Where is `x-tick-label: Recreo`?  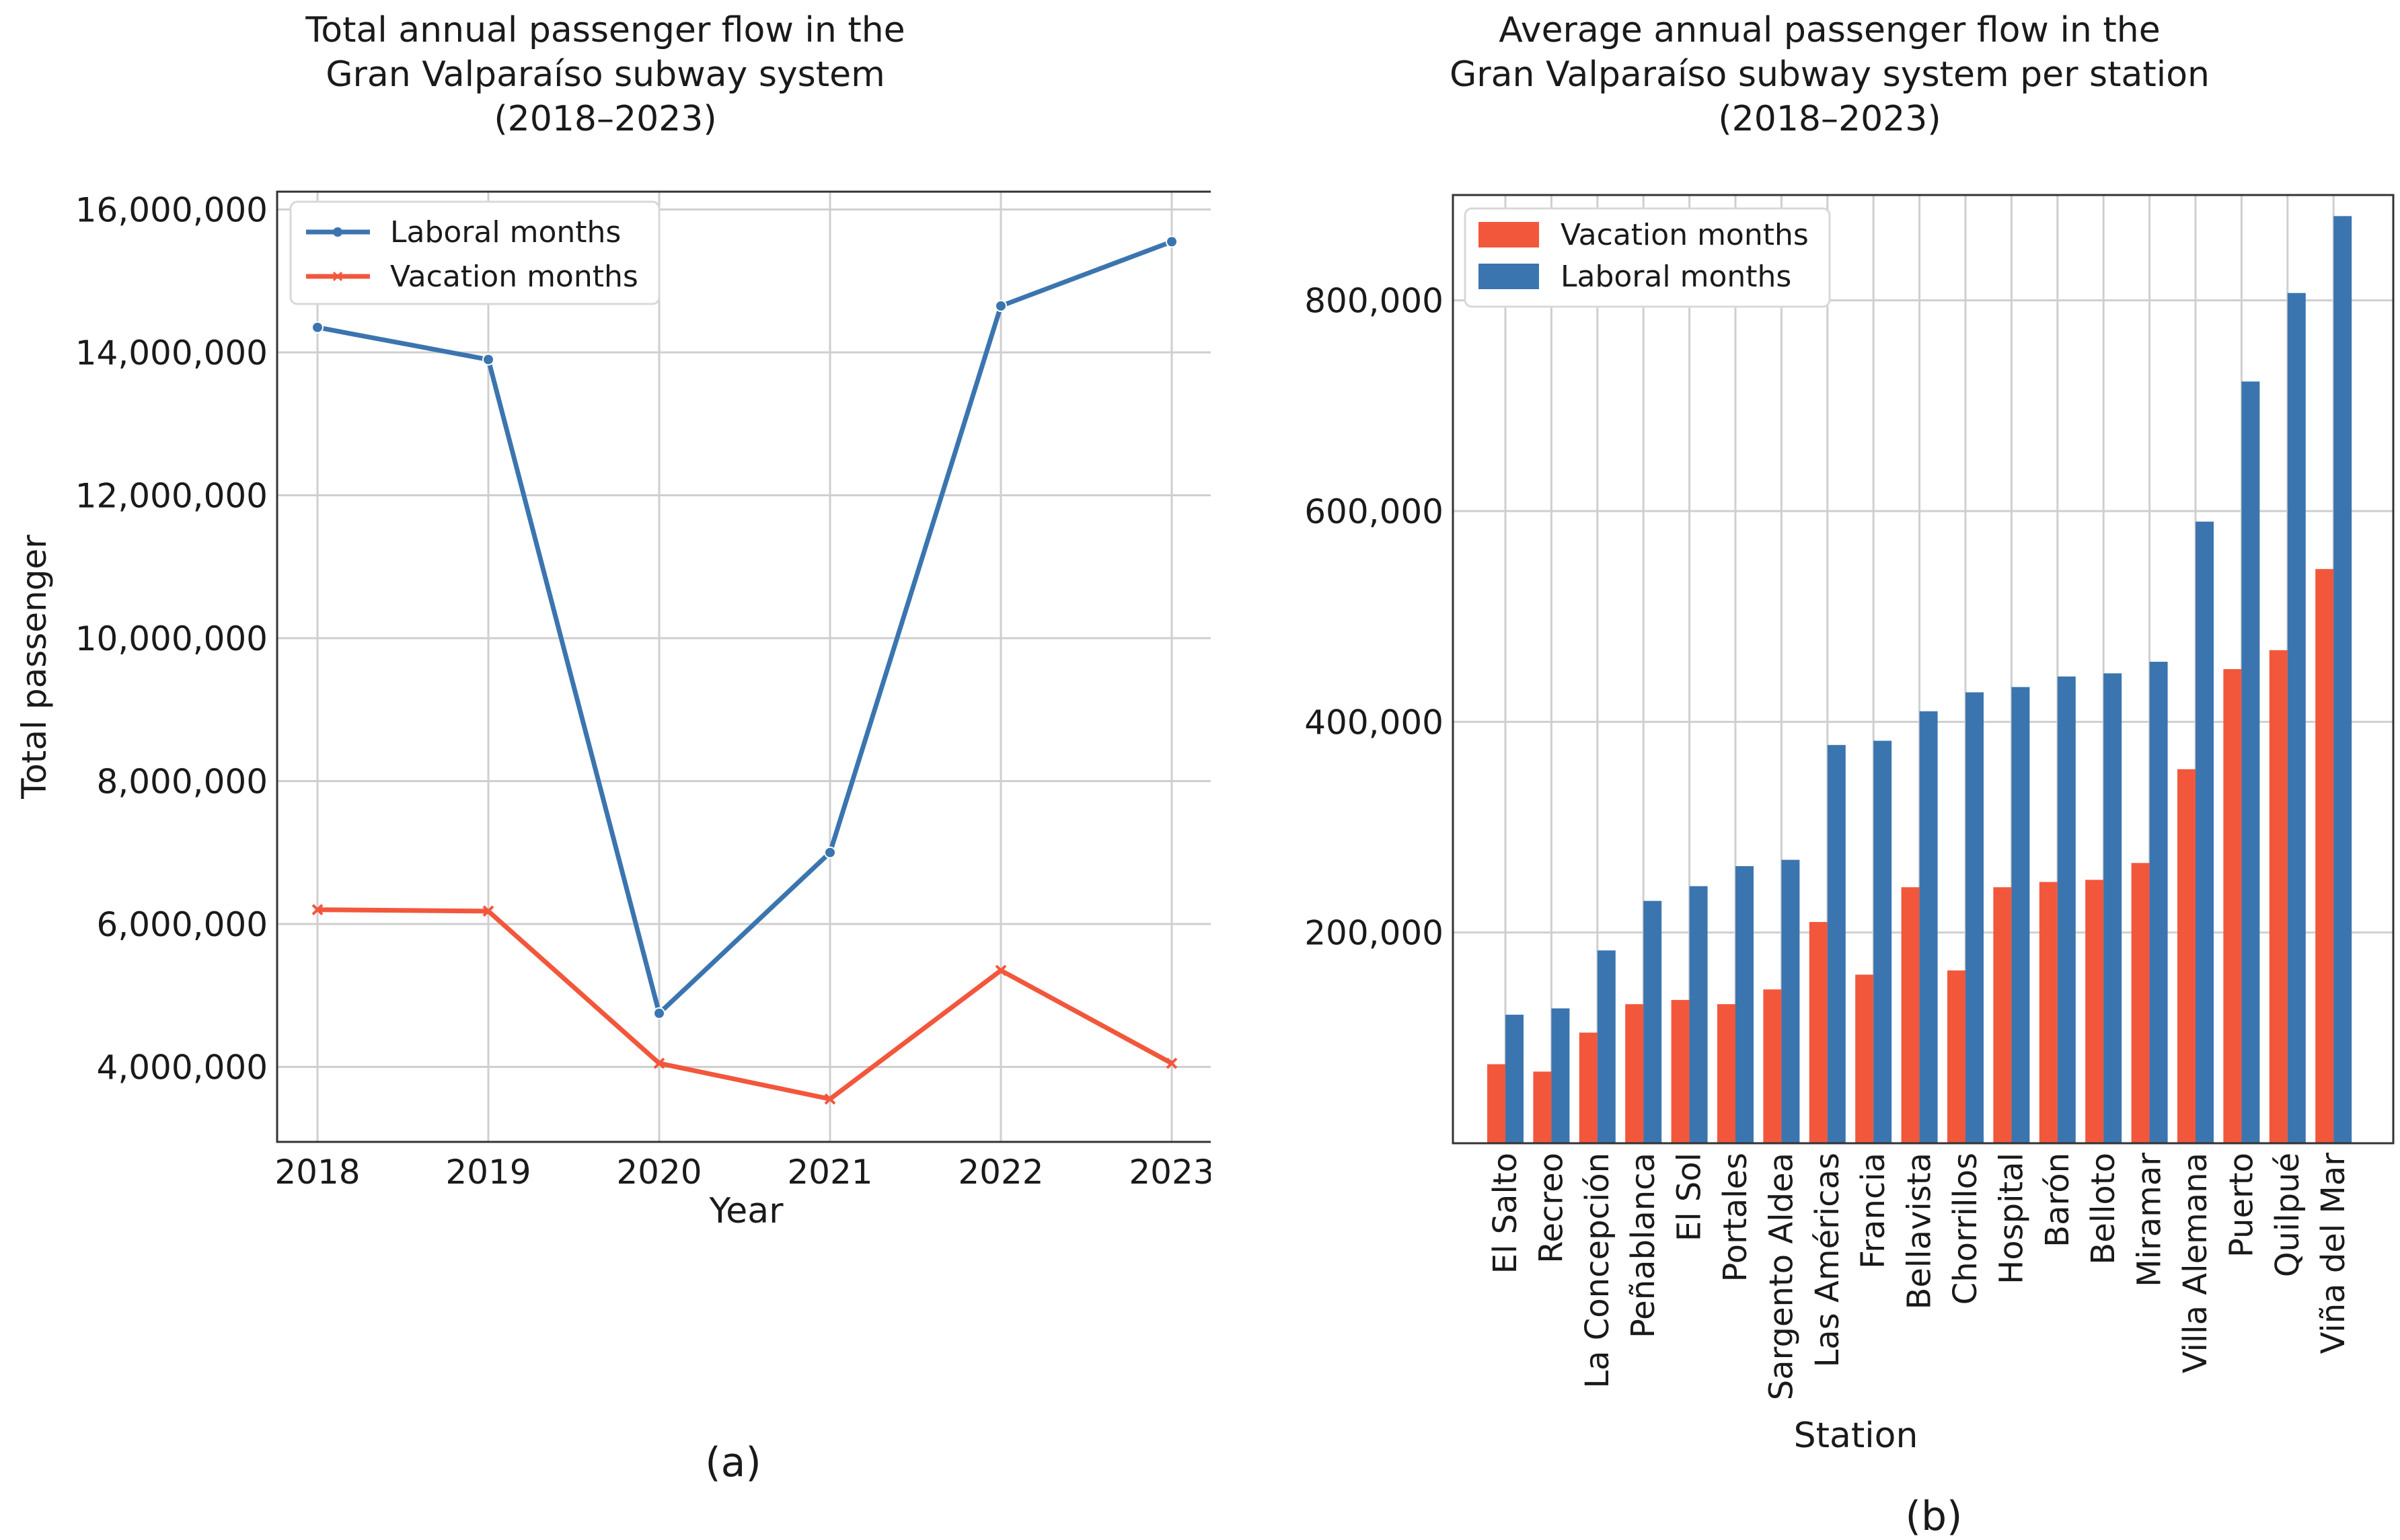
x-tick-label: Recreo is located at coordinates (1551, 1209).